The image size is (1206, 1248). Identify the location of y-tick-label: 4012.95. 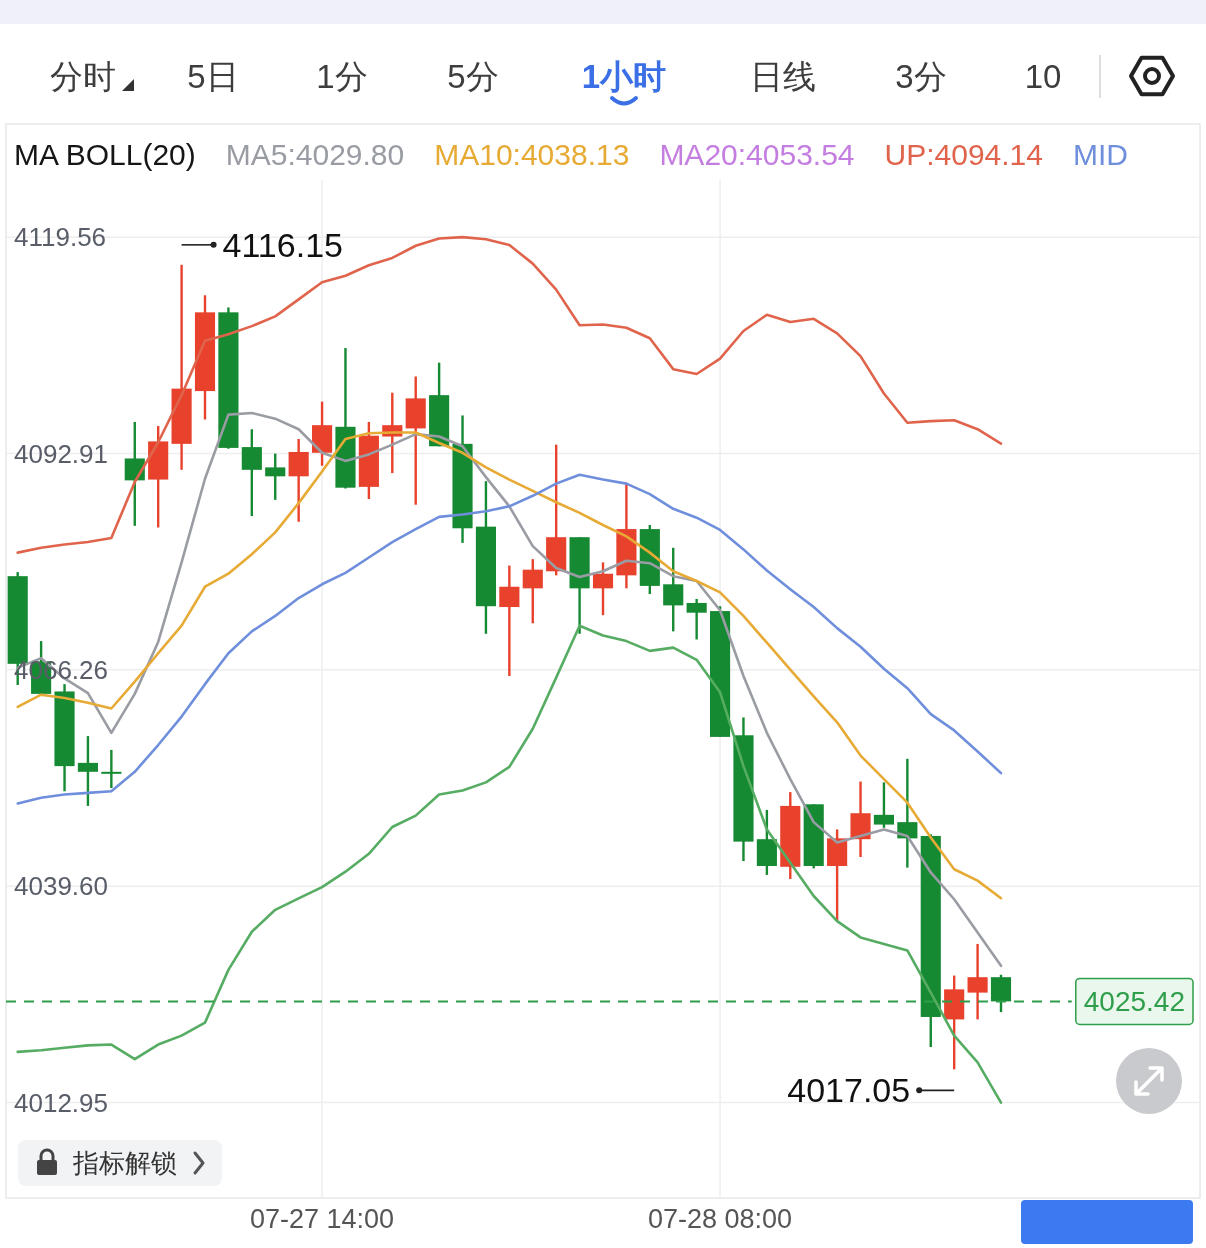
(61, 1102).